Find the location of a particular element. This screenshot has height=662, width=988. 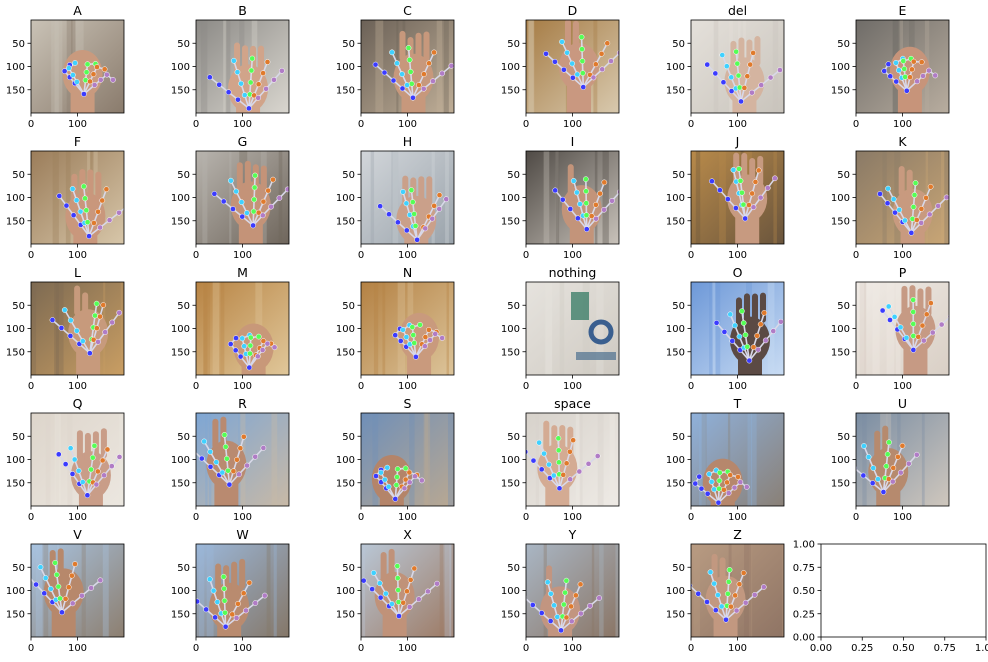

subplot-title: I is located at coordinates (573, 141).